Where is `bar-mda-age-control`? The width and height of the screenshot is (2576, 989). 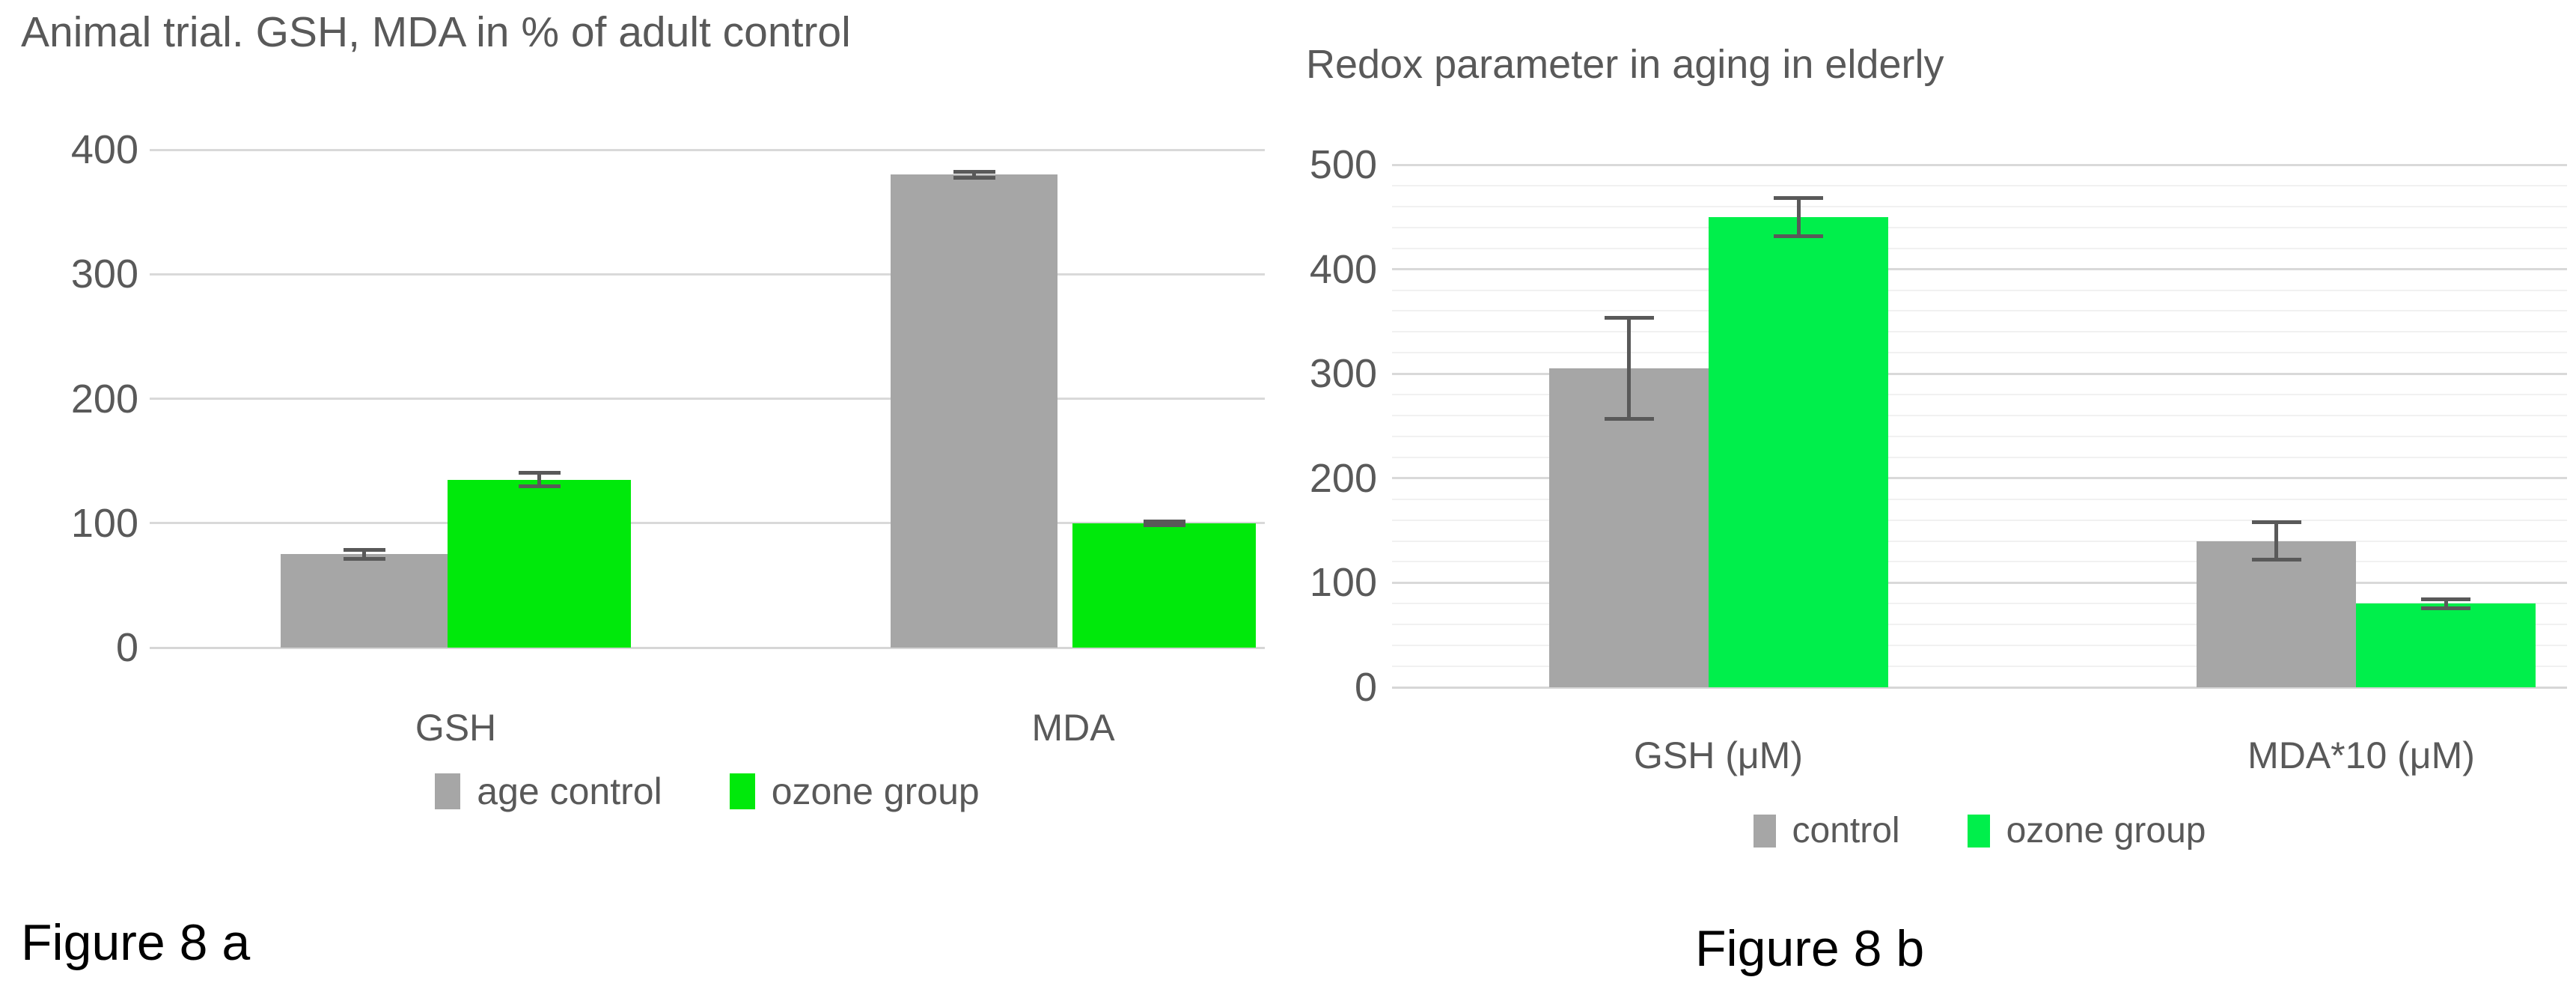
bar-mda-age-control is located at coordinates (974, 411).